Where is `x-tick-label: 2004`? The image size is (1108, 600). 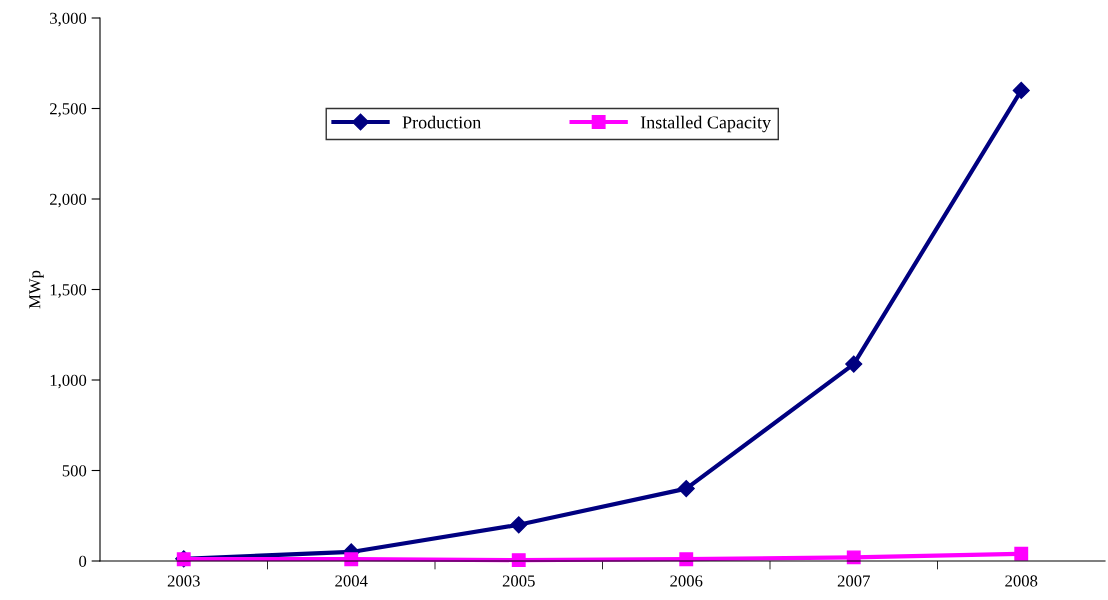 x-tick-label: 2004 is located at coordinates (351, 581).